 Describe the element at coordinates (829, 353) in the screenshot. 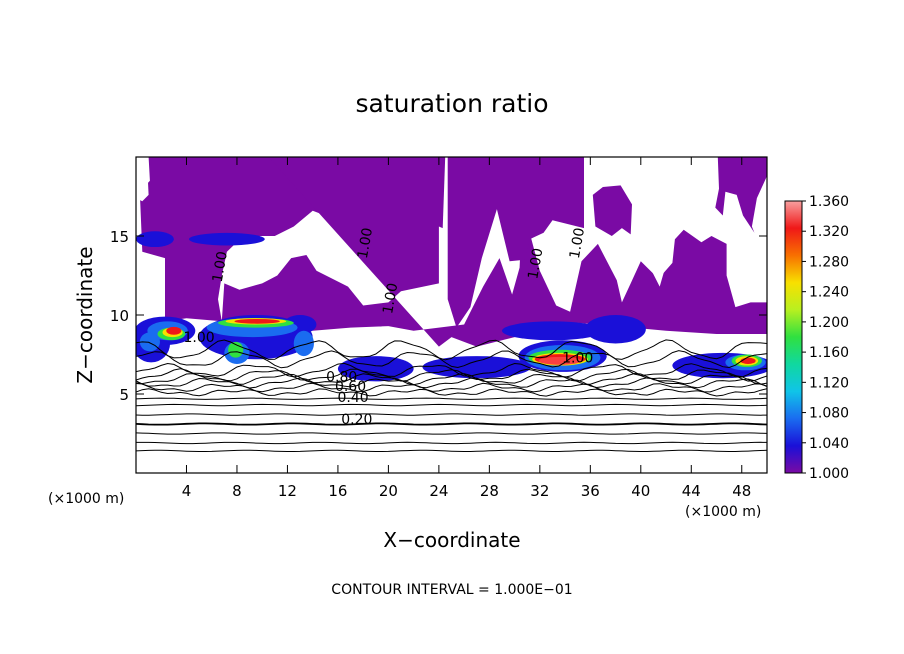

I see `colorbar-tick-label: 1.160` at that location.